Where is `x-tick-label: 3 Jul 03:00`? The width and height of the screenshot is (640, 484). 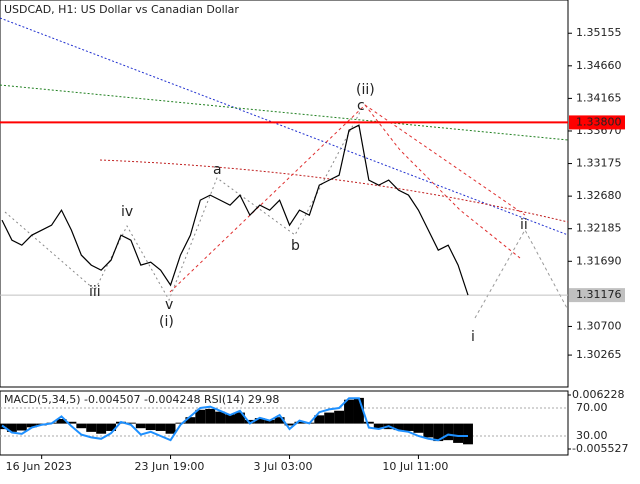 x-tick-label: 3 Jul 03:00 is located at coordinates (283, 466).